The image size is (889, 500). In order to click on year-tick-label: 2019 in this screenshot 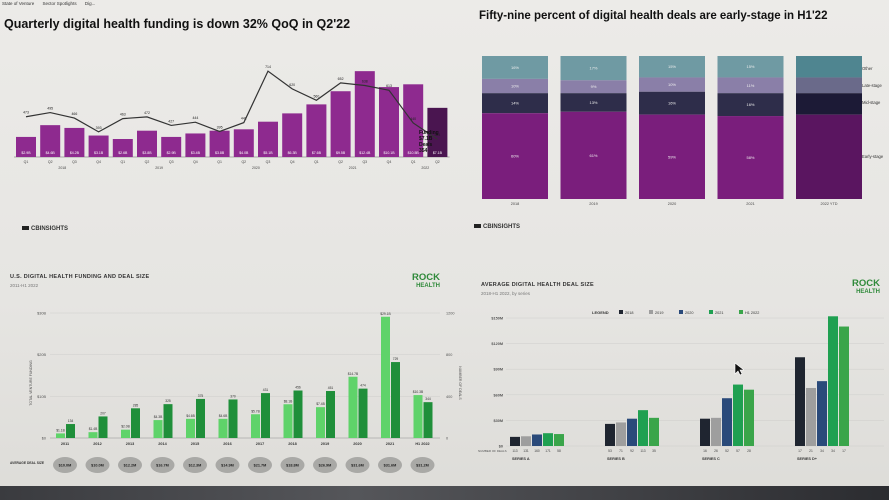, I will do `click(159, 168)`.